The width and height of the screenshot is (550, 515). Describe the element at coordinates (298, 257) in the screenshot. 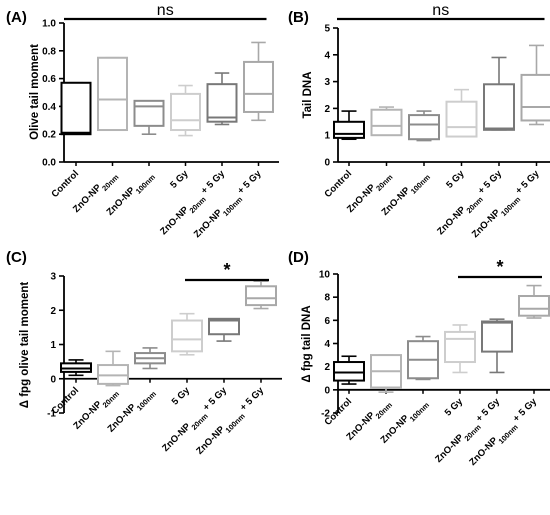

I see `panel-letter: (D)` at that location.